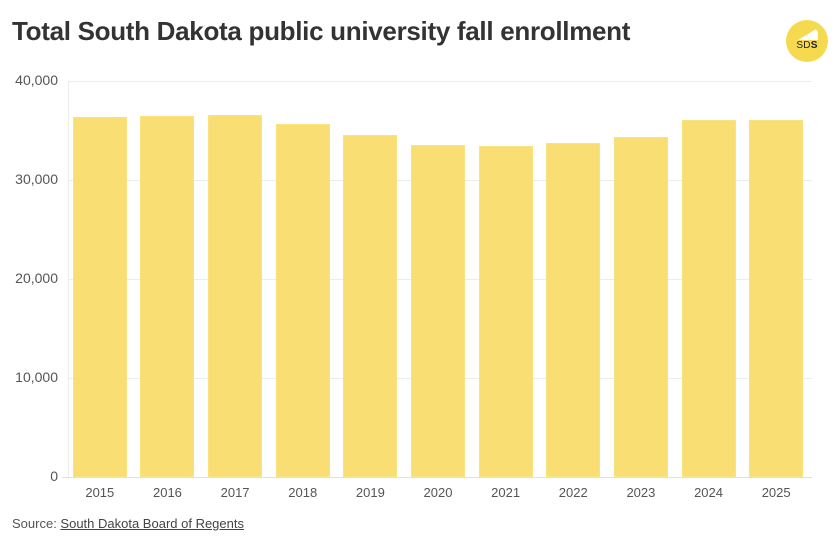 Image resolution: width=840 pixels, height=552 pixels. I want to click on bar-2017, so click(235, 295).